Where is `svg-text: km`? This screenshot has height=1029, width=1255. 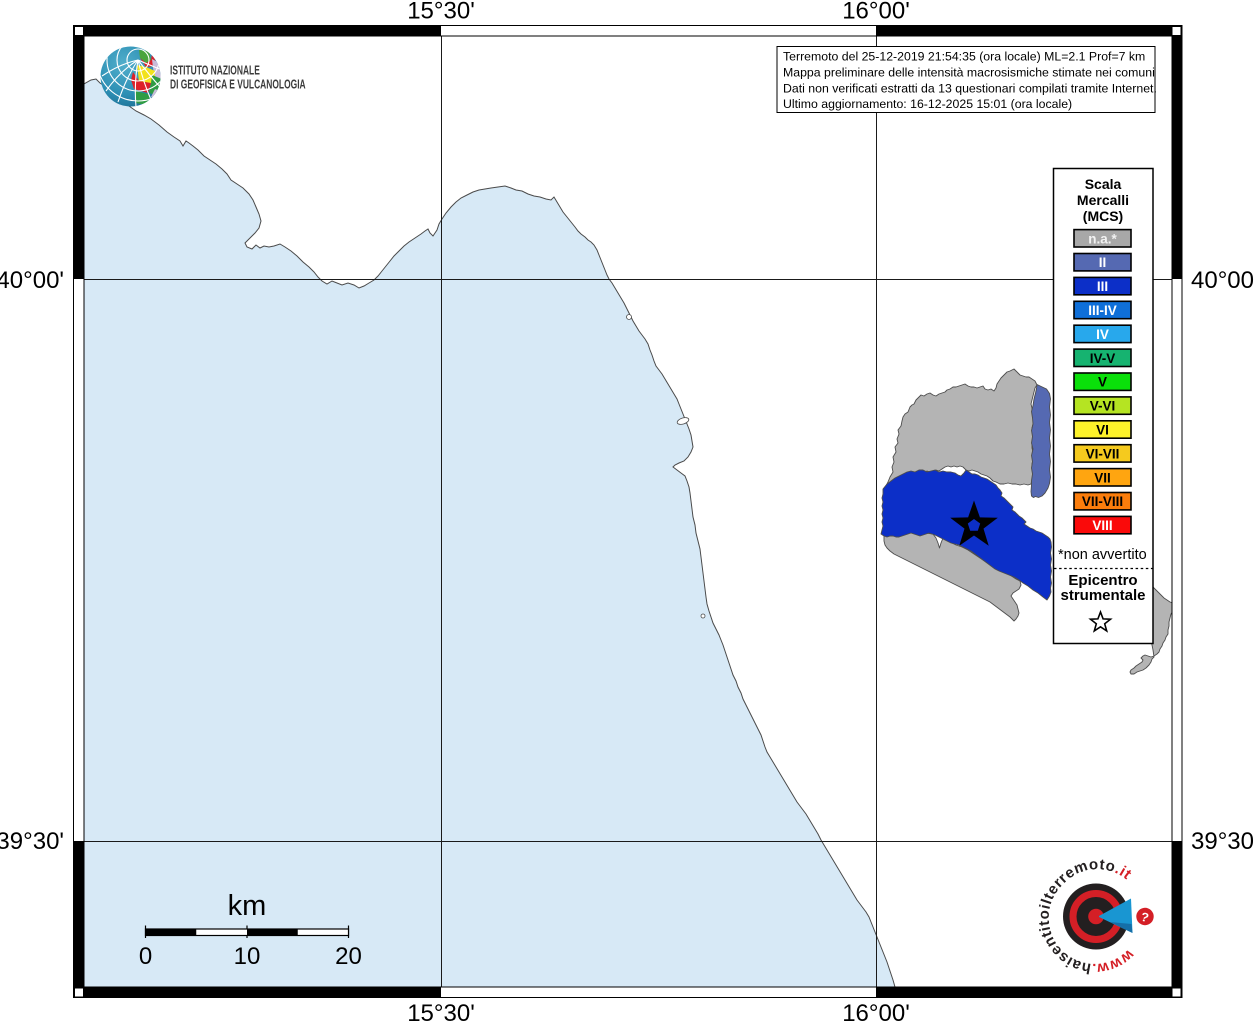
svg-text: km is located at coordinates (247, 906).